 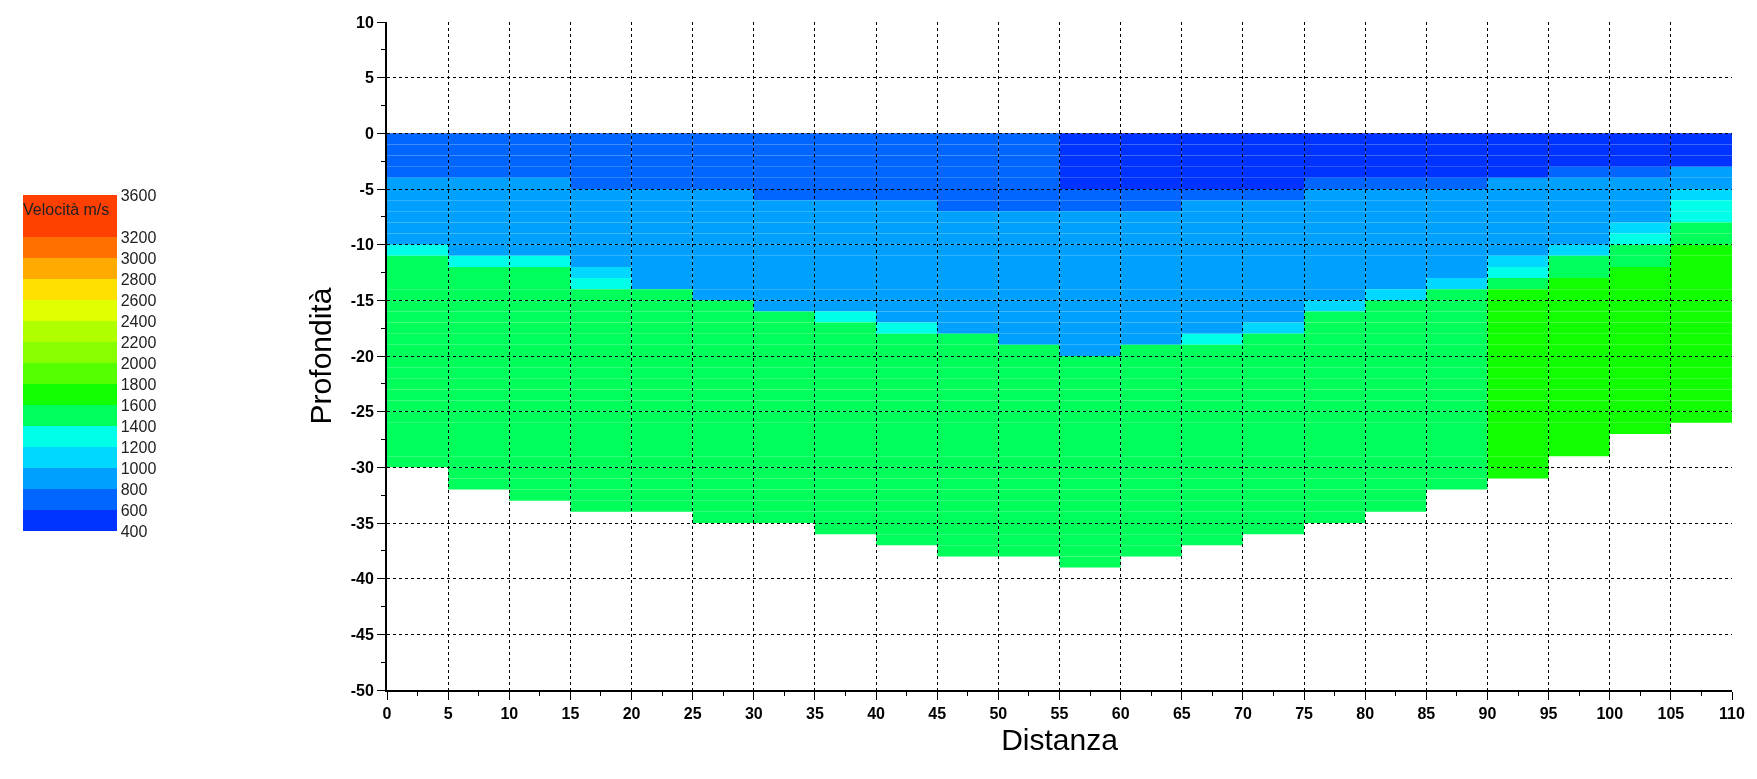 What do you see at coordinates (138, 300) in the screenshot?
I see `color-bar-label: 2600` at bounding box center [138, 300].